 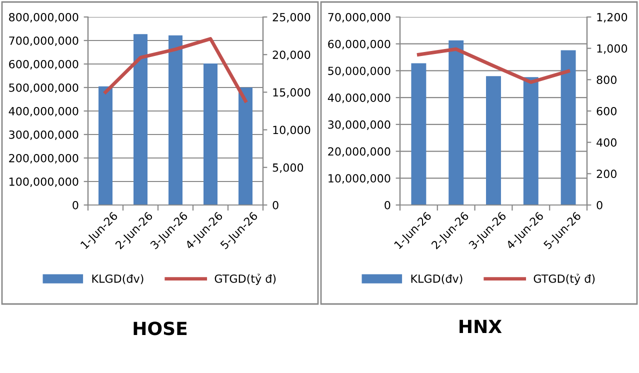 What do you see at coordinates (43, 159) in the screenshot?
I see `y-tick-label: 200,000,000` at bounding box center [43, 159].